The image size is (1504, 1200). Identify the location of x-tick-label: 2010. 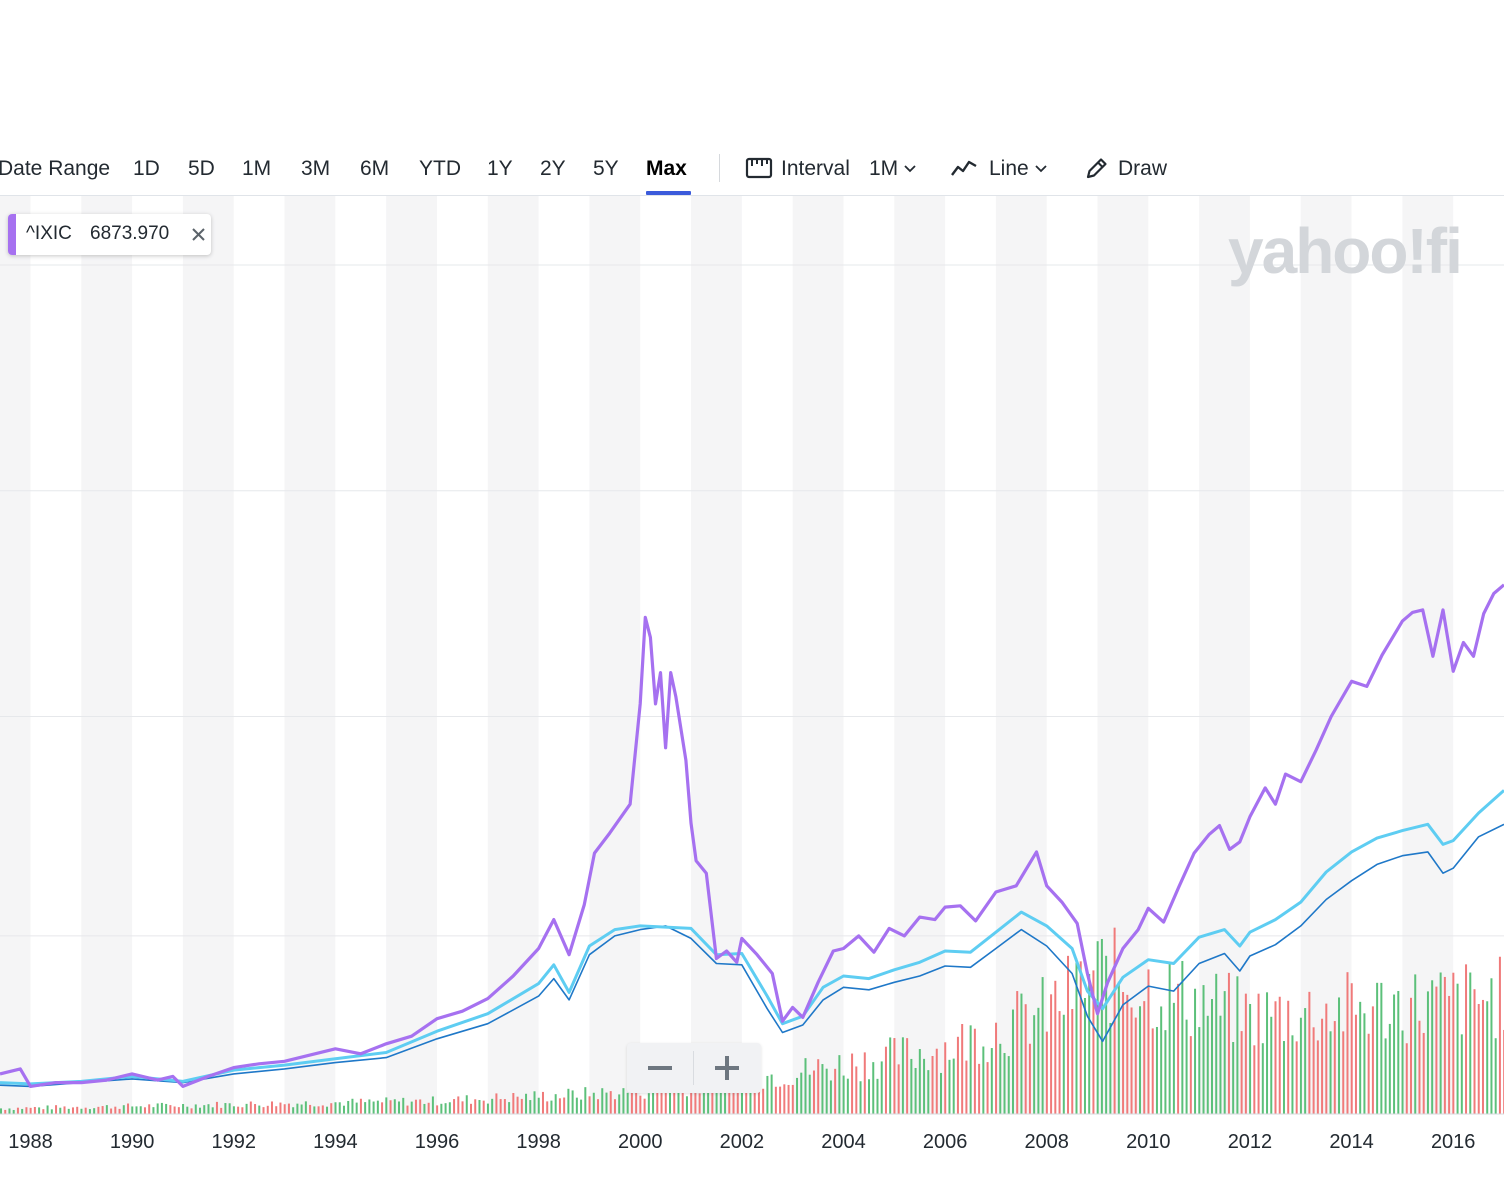
(1148, 1142).